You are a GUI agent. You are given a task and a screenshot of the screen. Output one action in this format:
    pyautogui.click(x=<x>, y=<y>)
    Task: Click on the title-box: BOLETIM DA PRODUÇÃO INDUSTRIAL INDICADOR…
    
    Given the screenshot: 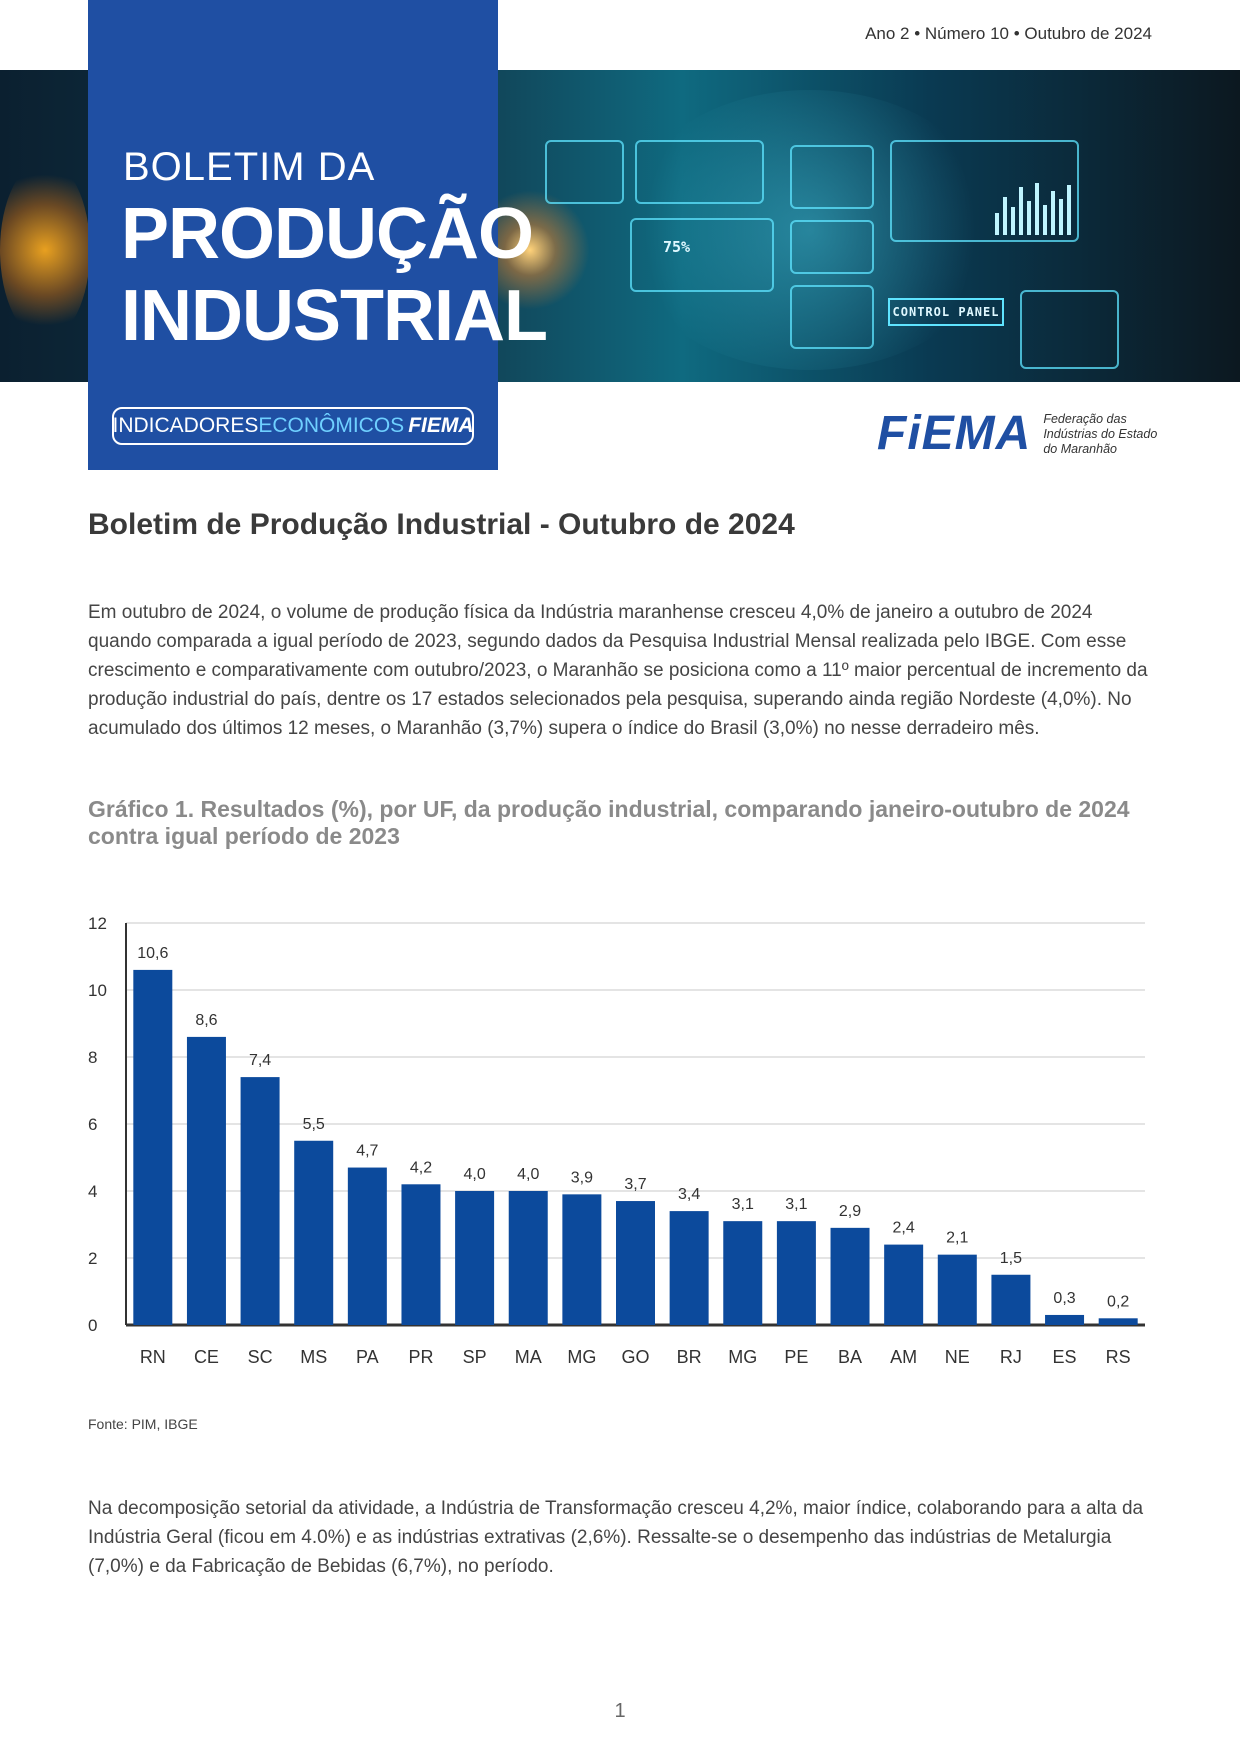 What is the action you would take?
    pyautogui.click(x=318, y=235)
    